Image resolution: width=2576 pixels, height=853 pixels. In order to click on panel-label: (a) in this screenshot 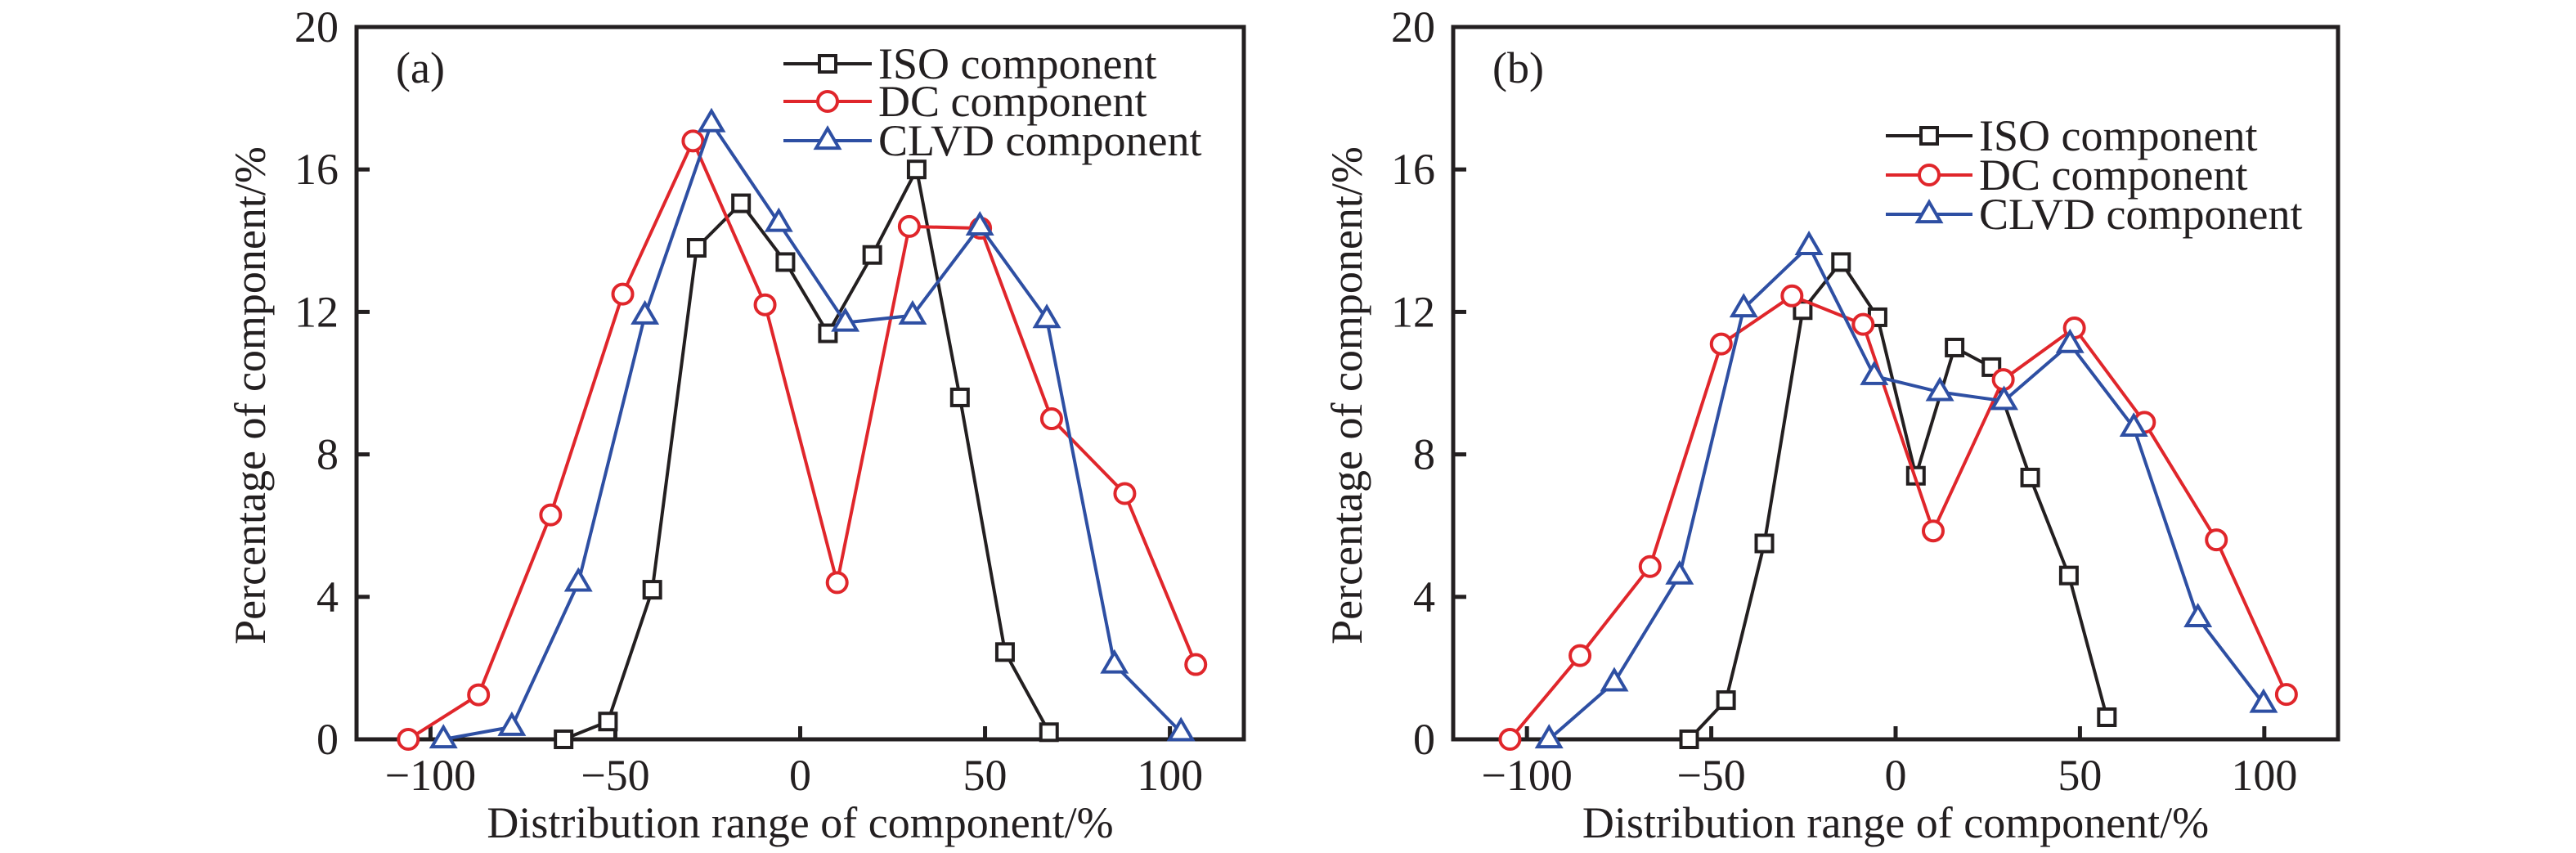, I will do `click(420, 67)`.